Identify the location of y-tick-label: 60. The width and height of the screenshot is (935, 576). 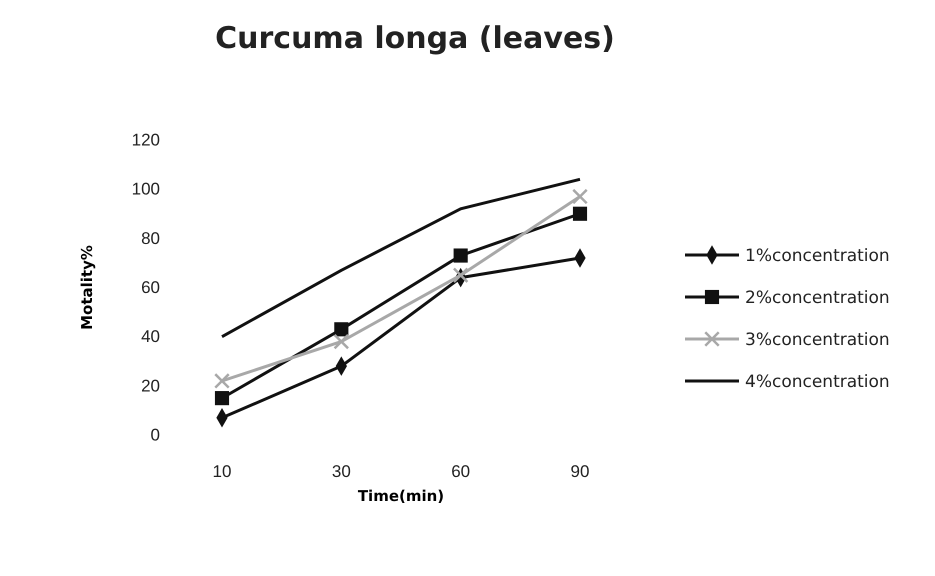
(150, 287).